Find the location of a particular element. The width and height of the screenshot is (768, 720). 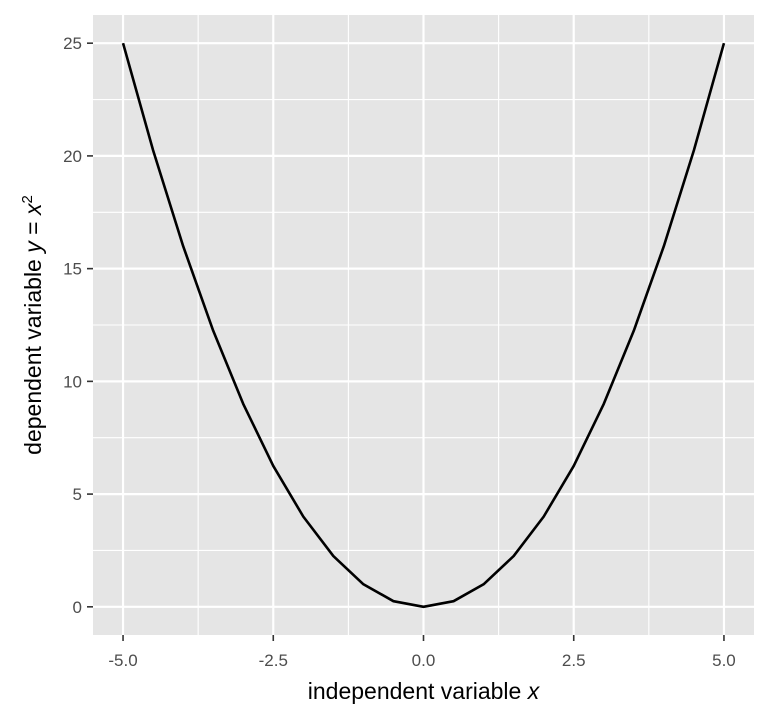

x-tick-label: -5.0 is located at coordinates (122, 660).